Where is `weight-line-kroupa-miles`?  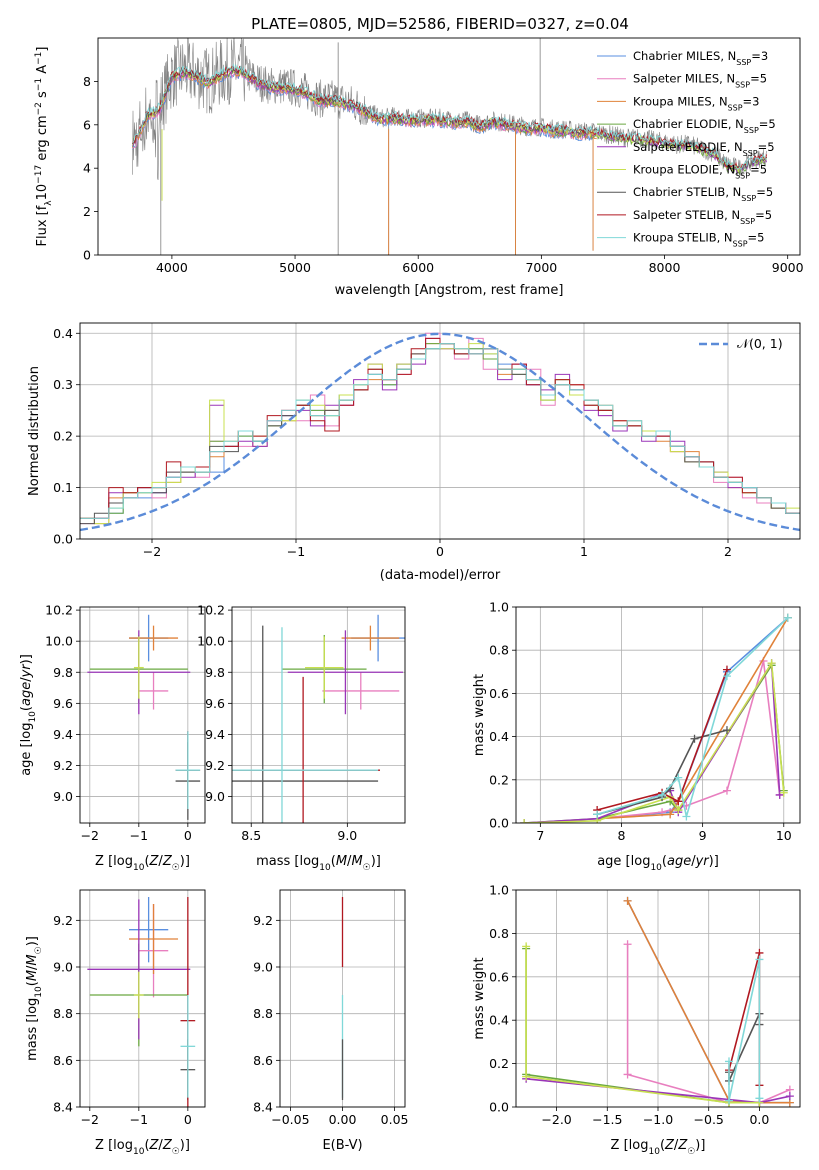
weight-line-kroupa-miles is located at coordinates (693, 718).